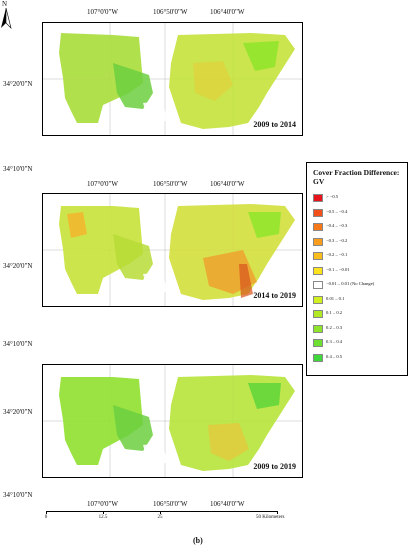 This screenshot has width=412, height=550. Describe the element at coordinates (334, 327) in the screenshot. I see `legend-label: 0.2 – 0.3` at that location.